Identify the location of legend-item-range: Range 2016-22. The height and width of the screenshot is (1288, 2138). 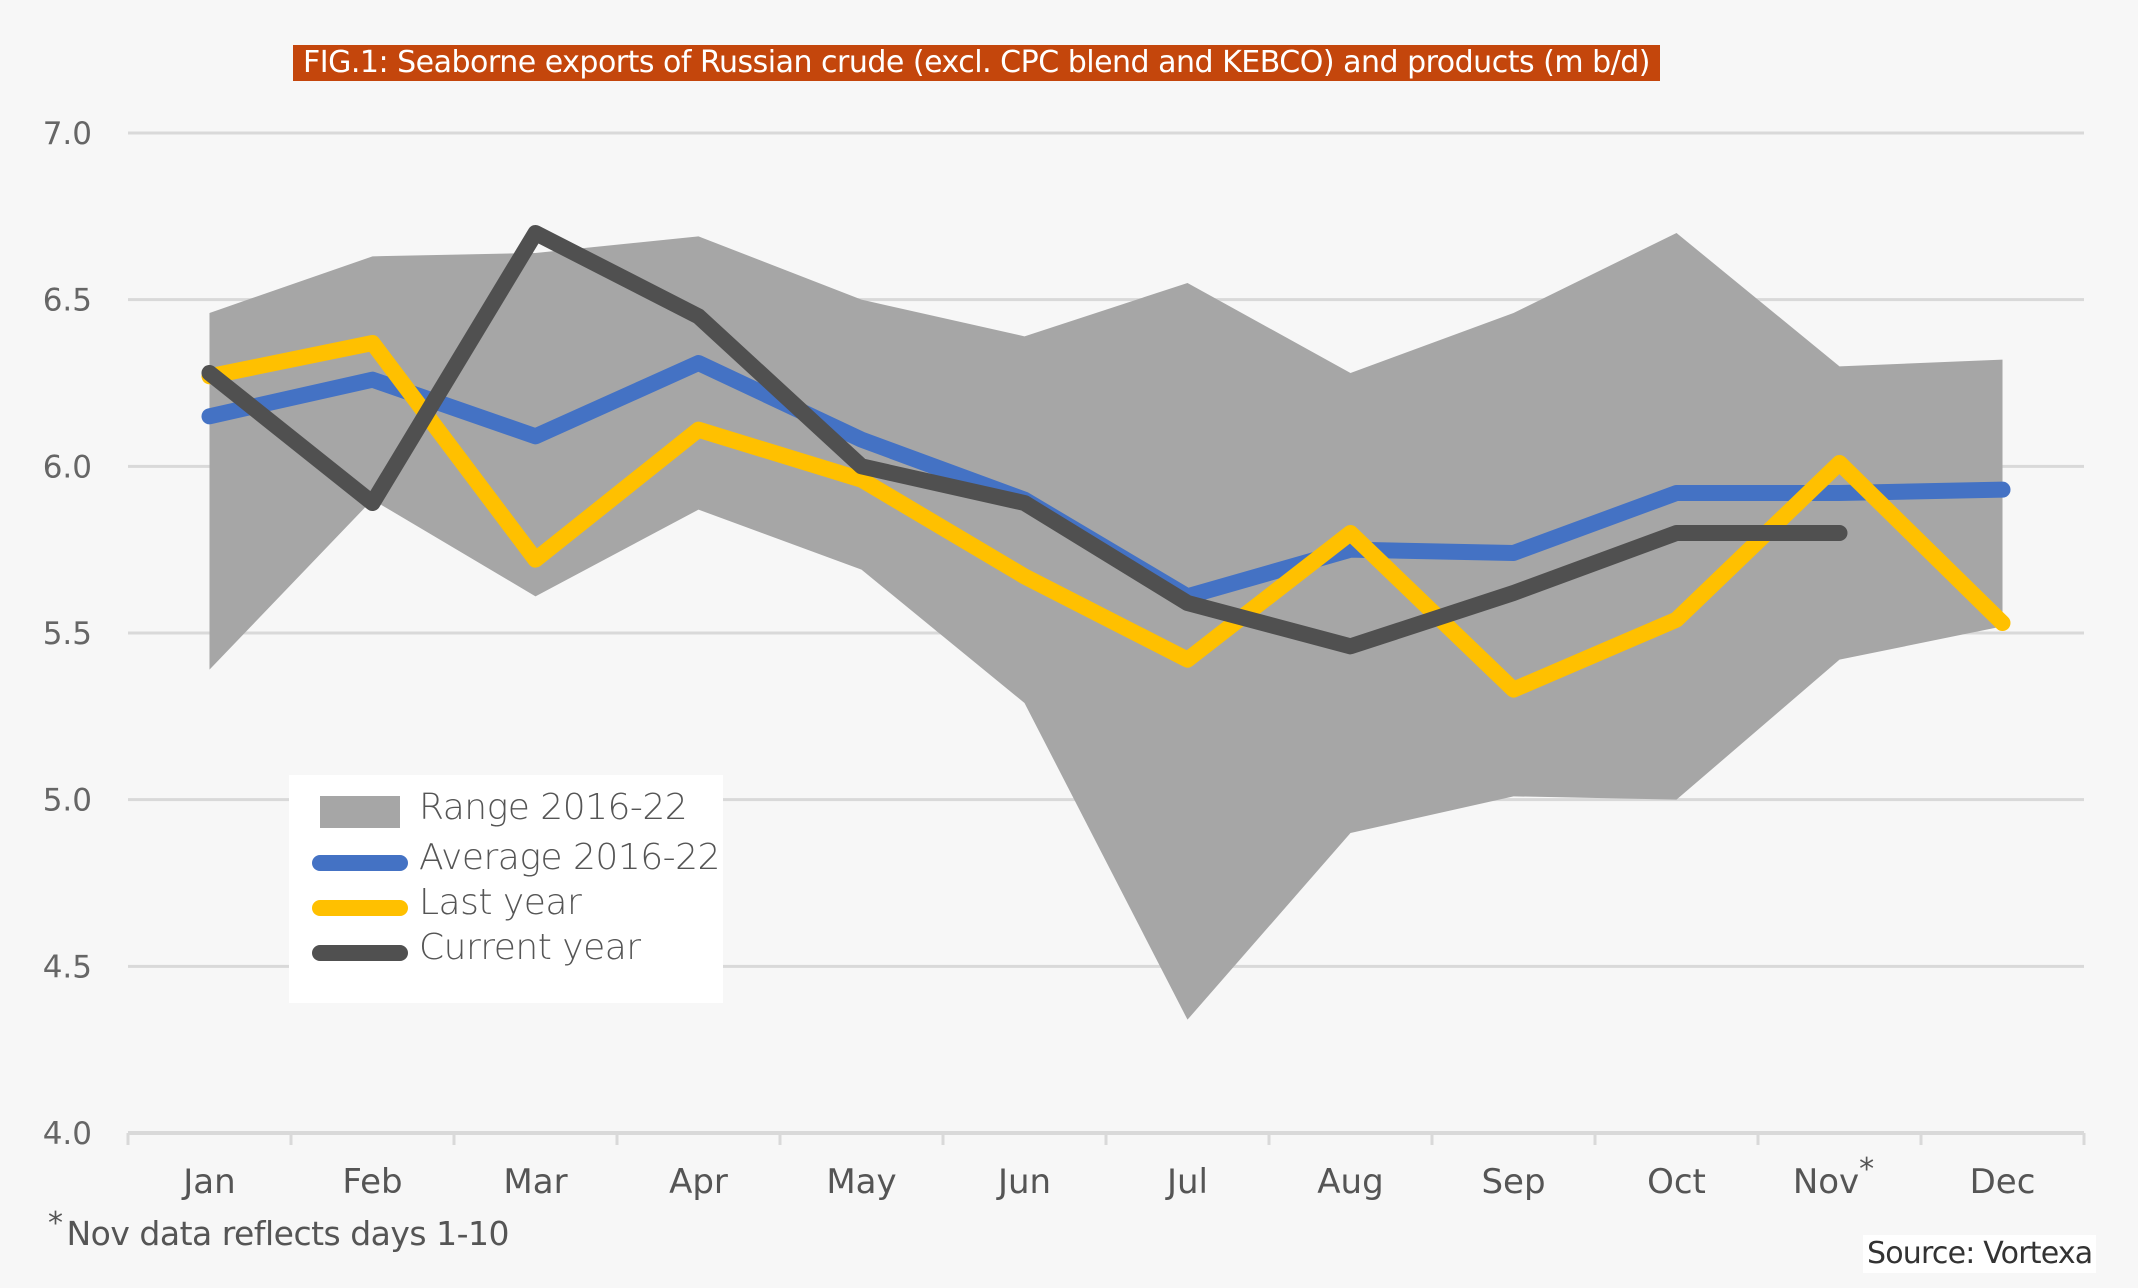
(506, 809).